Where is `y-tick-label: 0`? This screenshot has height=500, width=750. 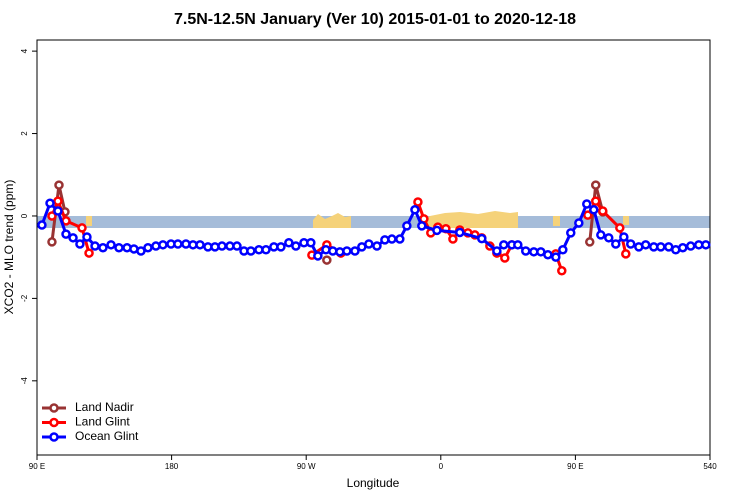 y-tick-label: 0 is located at coordinates (24, 215).